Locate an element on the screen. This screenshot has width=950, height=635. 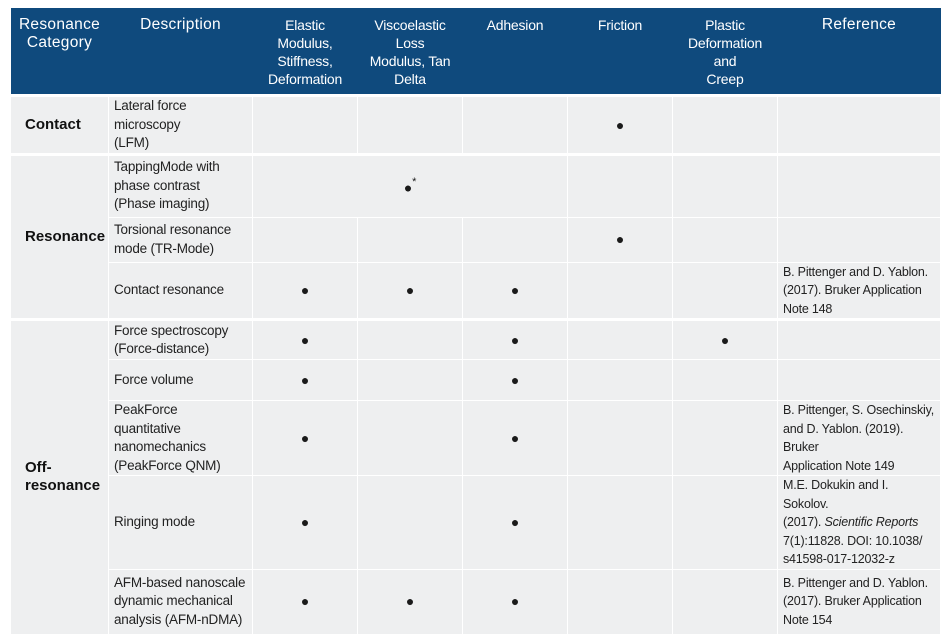
header-cell: Resonance Category is located at coordinates (59, 52).